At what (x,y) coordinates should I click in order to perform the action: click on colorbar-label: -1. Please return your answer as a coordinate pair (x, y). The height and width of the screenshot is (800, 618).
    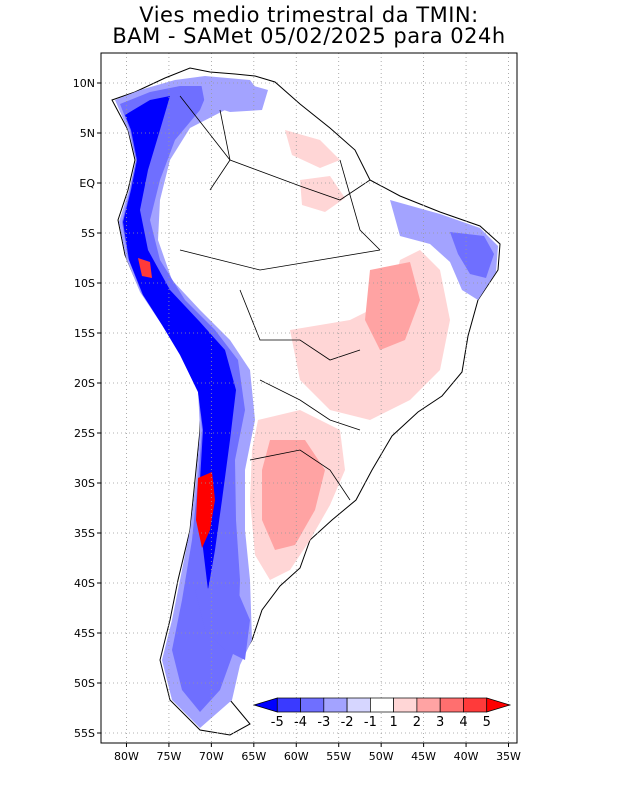
    Looking at the image, I should click on (370, 722).